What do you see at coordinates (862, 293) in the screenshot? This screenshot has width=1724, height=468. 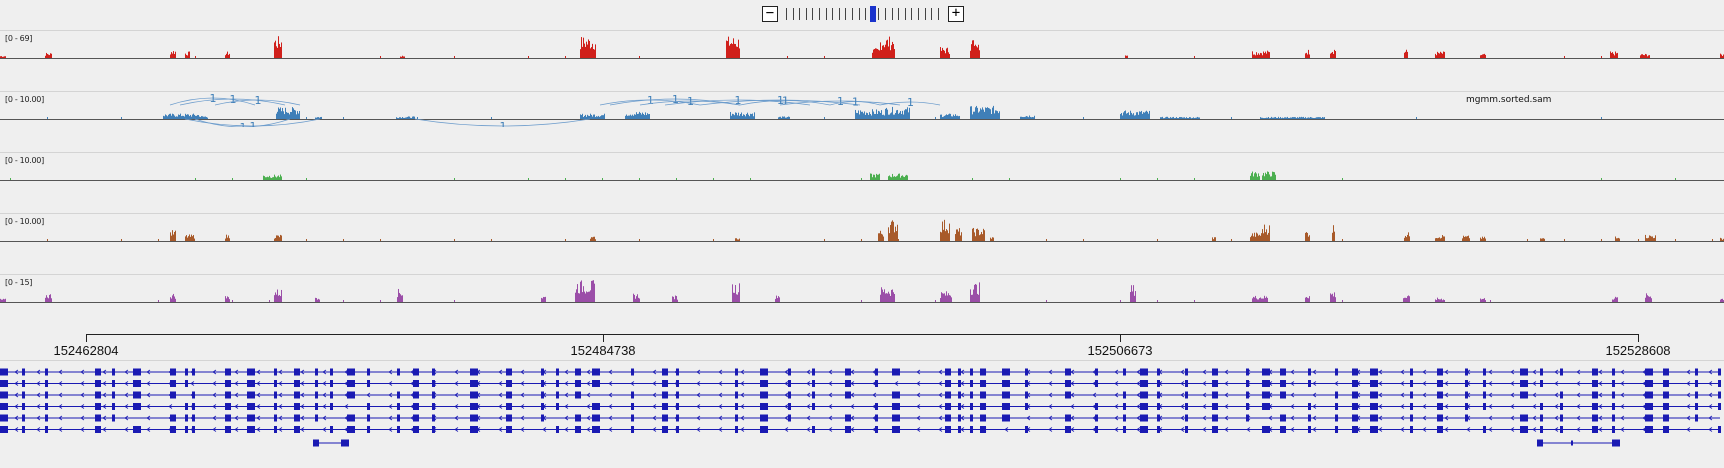 I see `coverage-track-5: [0 - 15]` at bounding box center [862, 293].